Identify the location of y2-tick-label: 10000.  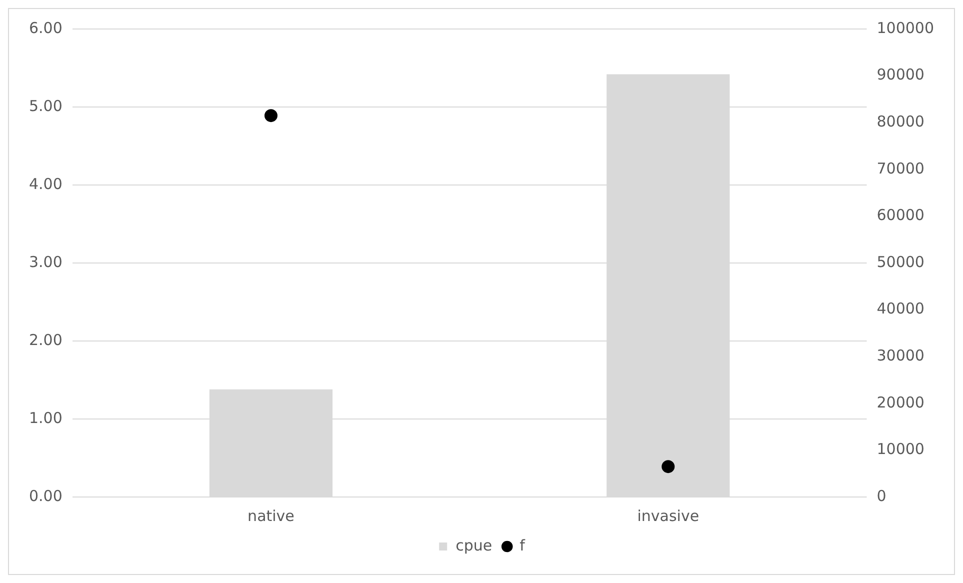
(900, 449).